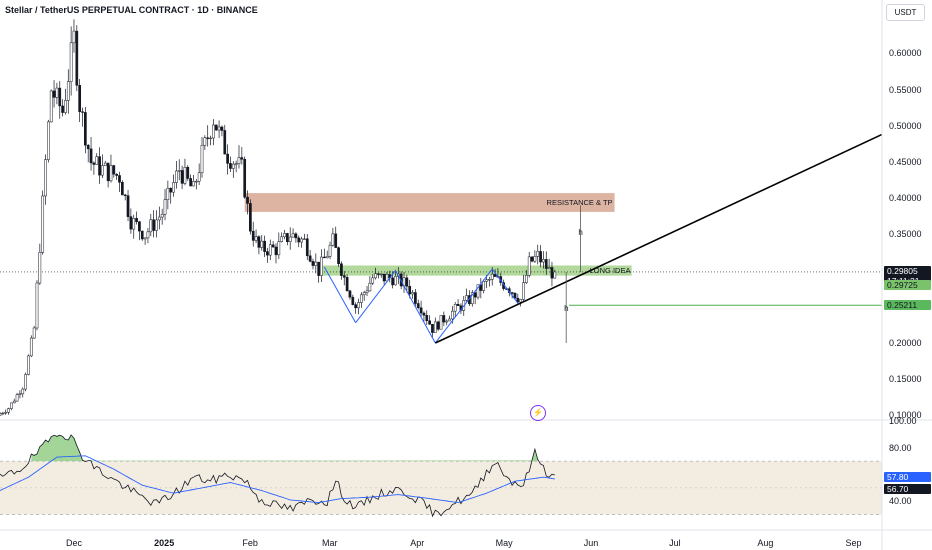 The height and width of the screenshot is (550, 932). Describe the element at coordinates (73, 543) in the screenshot. I see `date-tick-label: Dec` at that location.